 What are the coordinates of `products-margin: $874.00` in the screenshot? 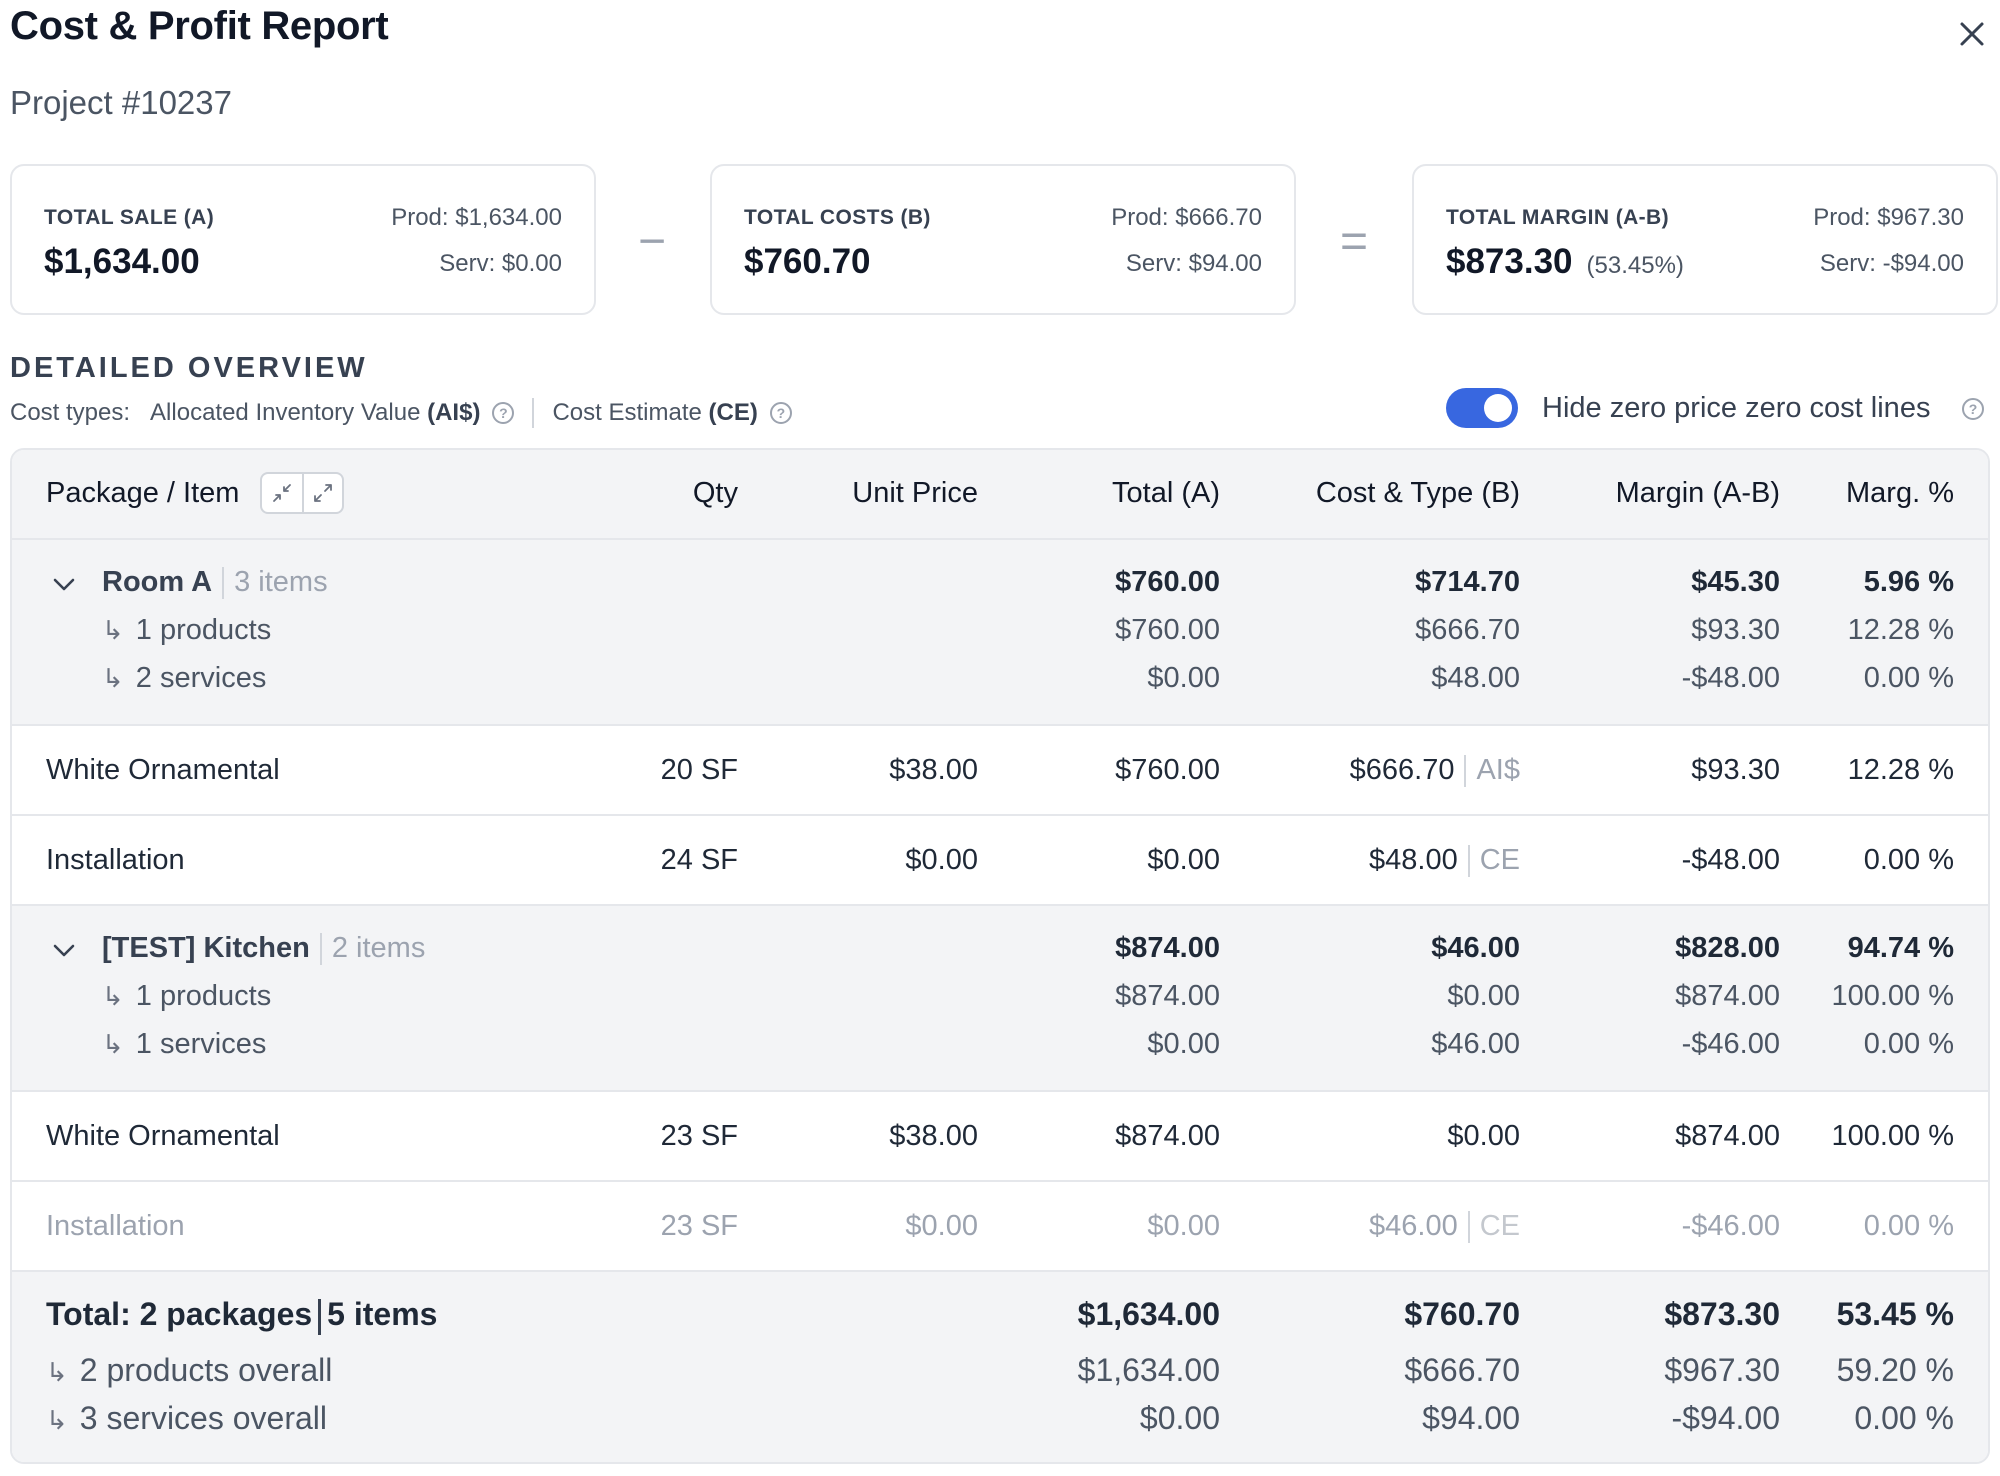 It's located at (1727, 996).